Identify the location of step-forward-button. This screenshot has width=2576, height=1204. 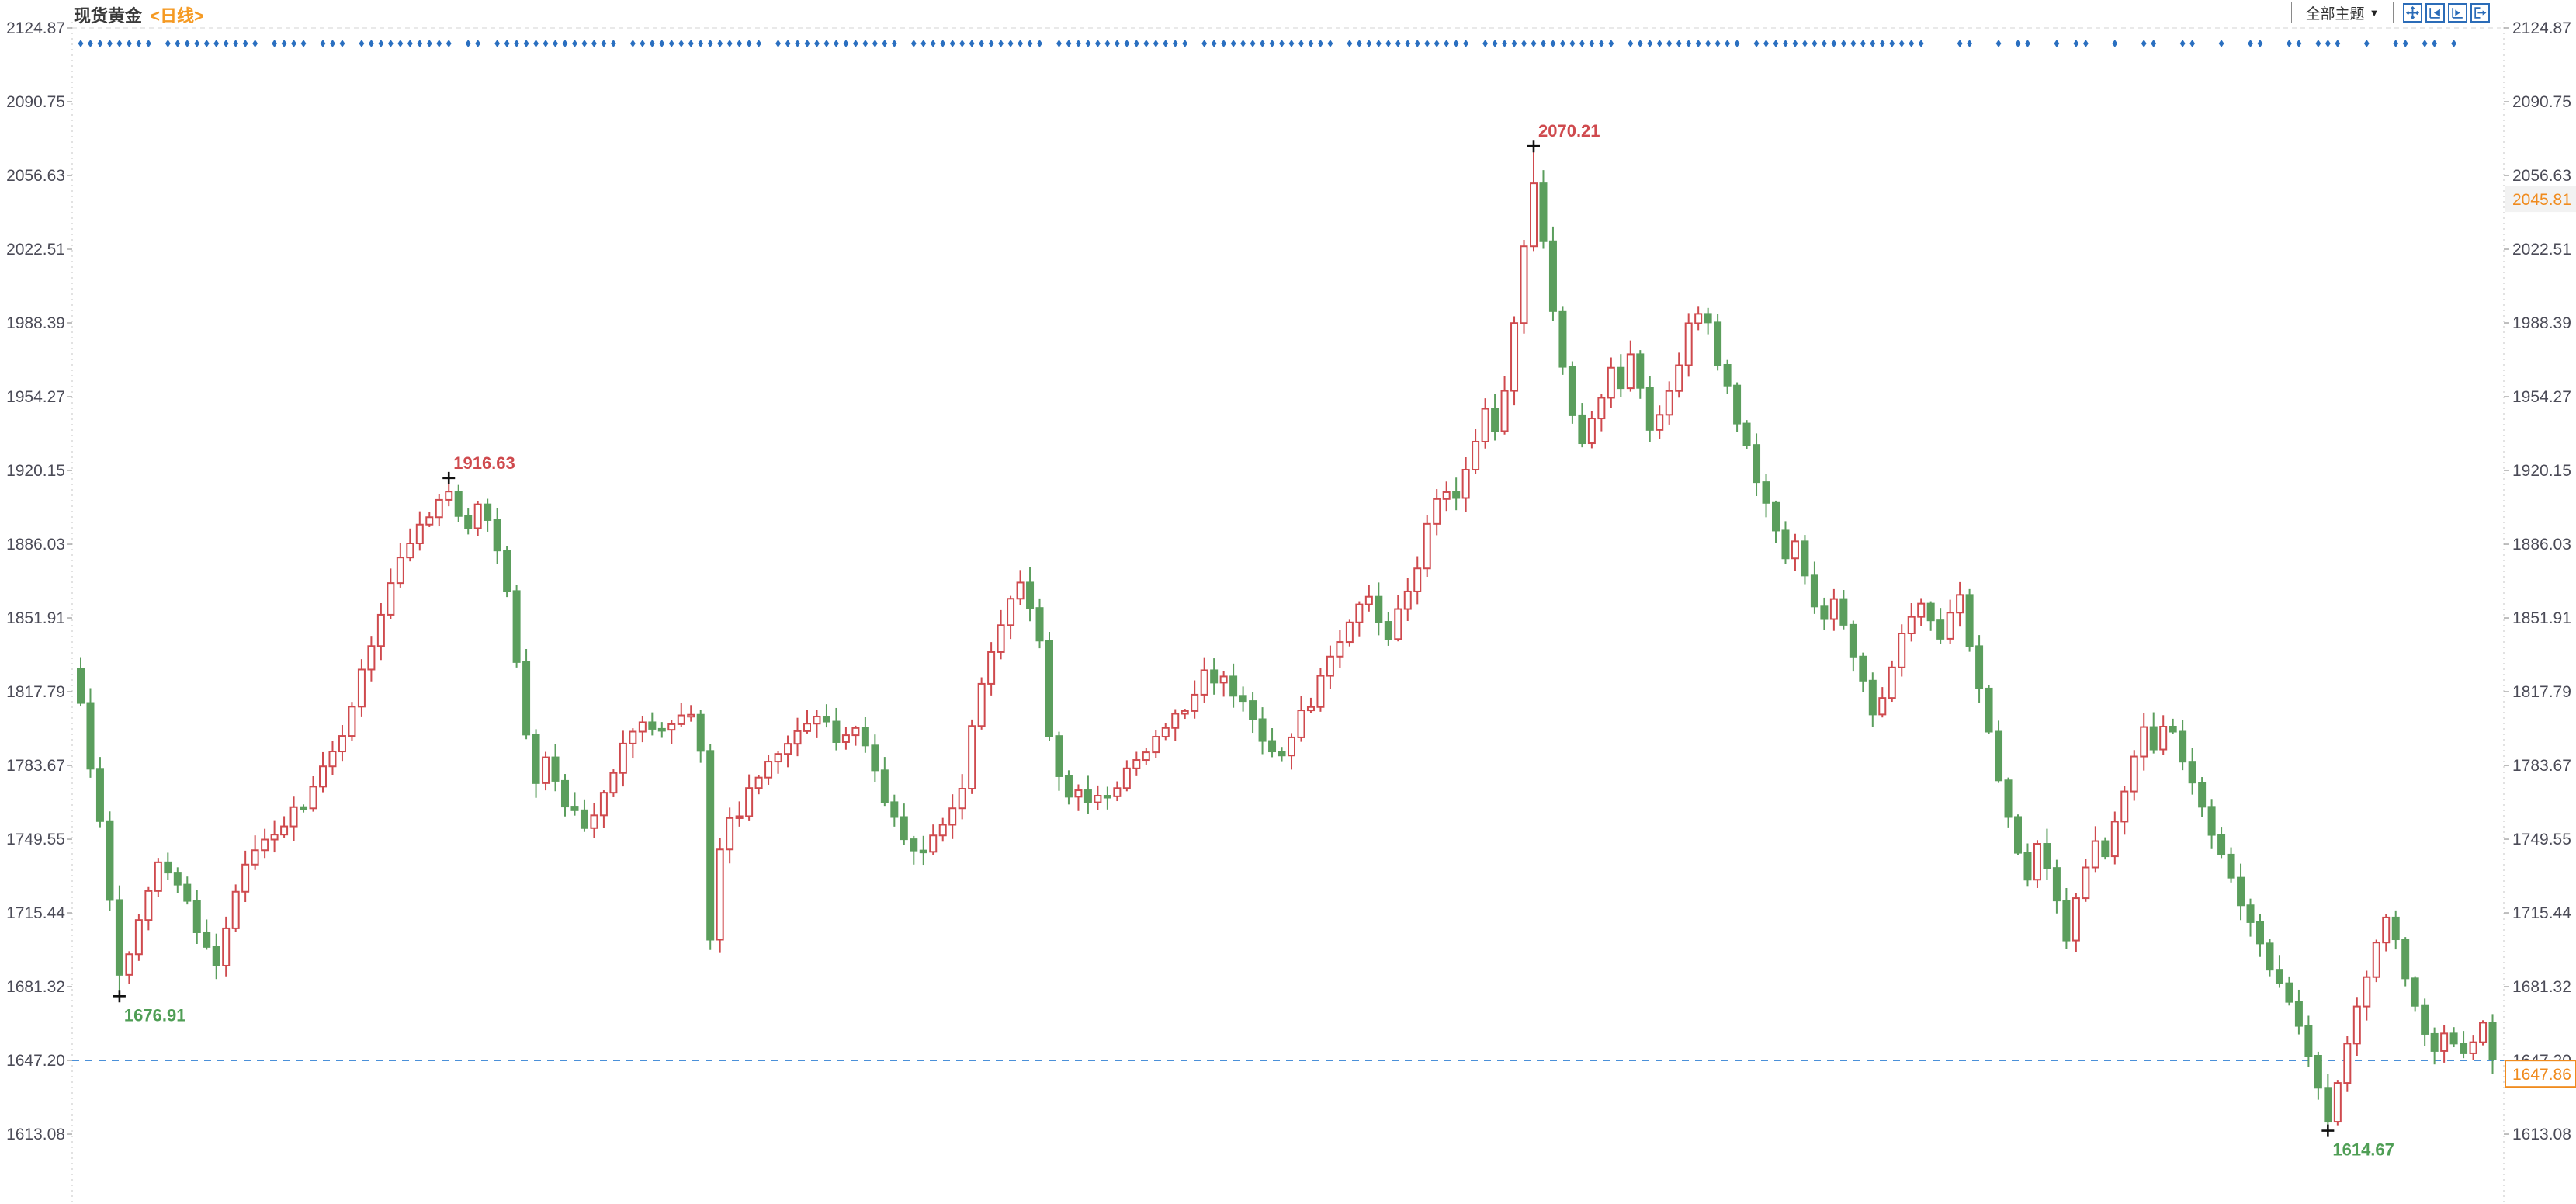
(2457, 12).